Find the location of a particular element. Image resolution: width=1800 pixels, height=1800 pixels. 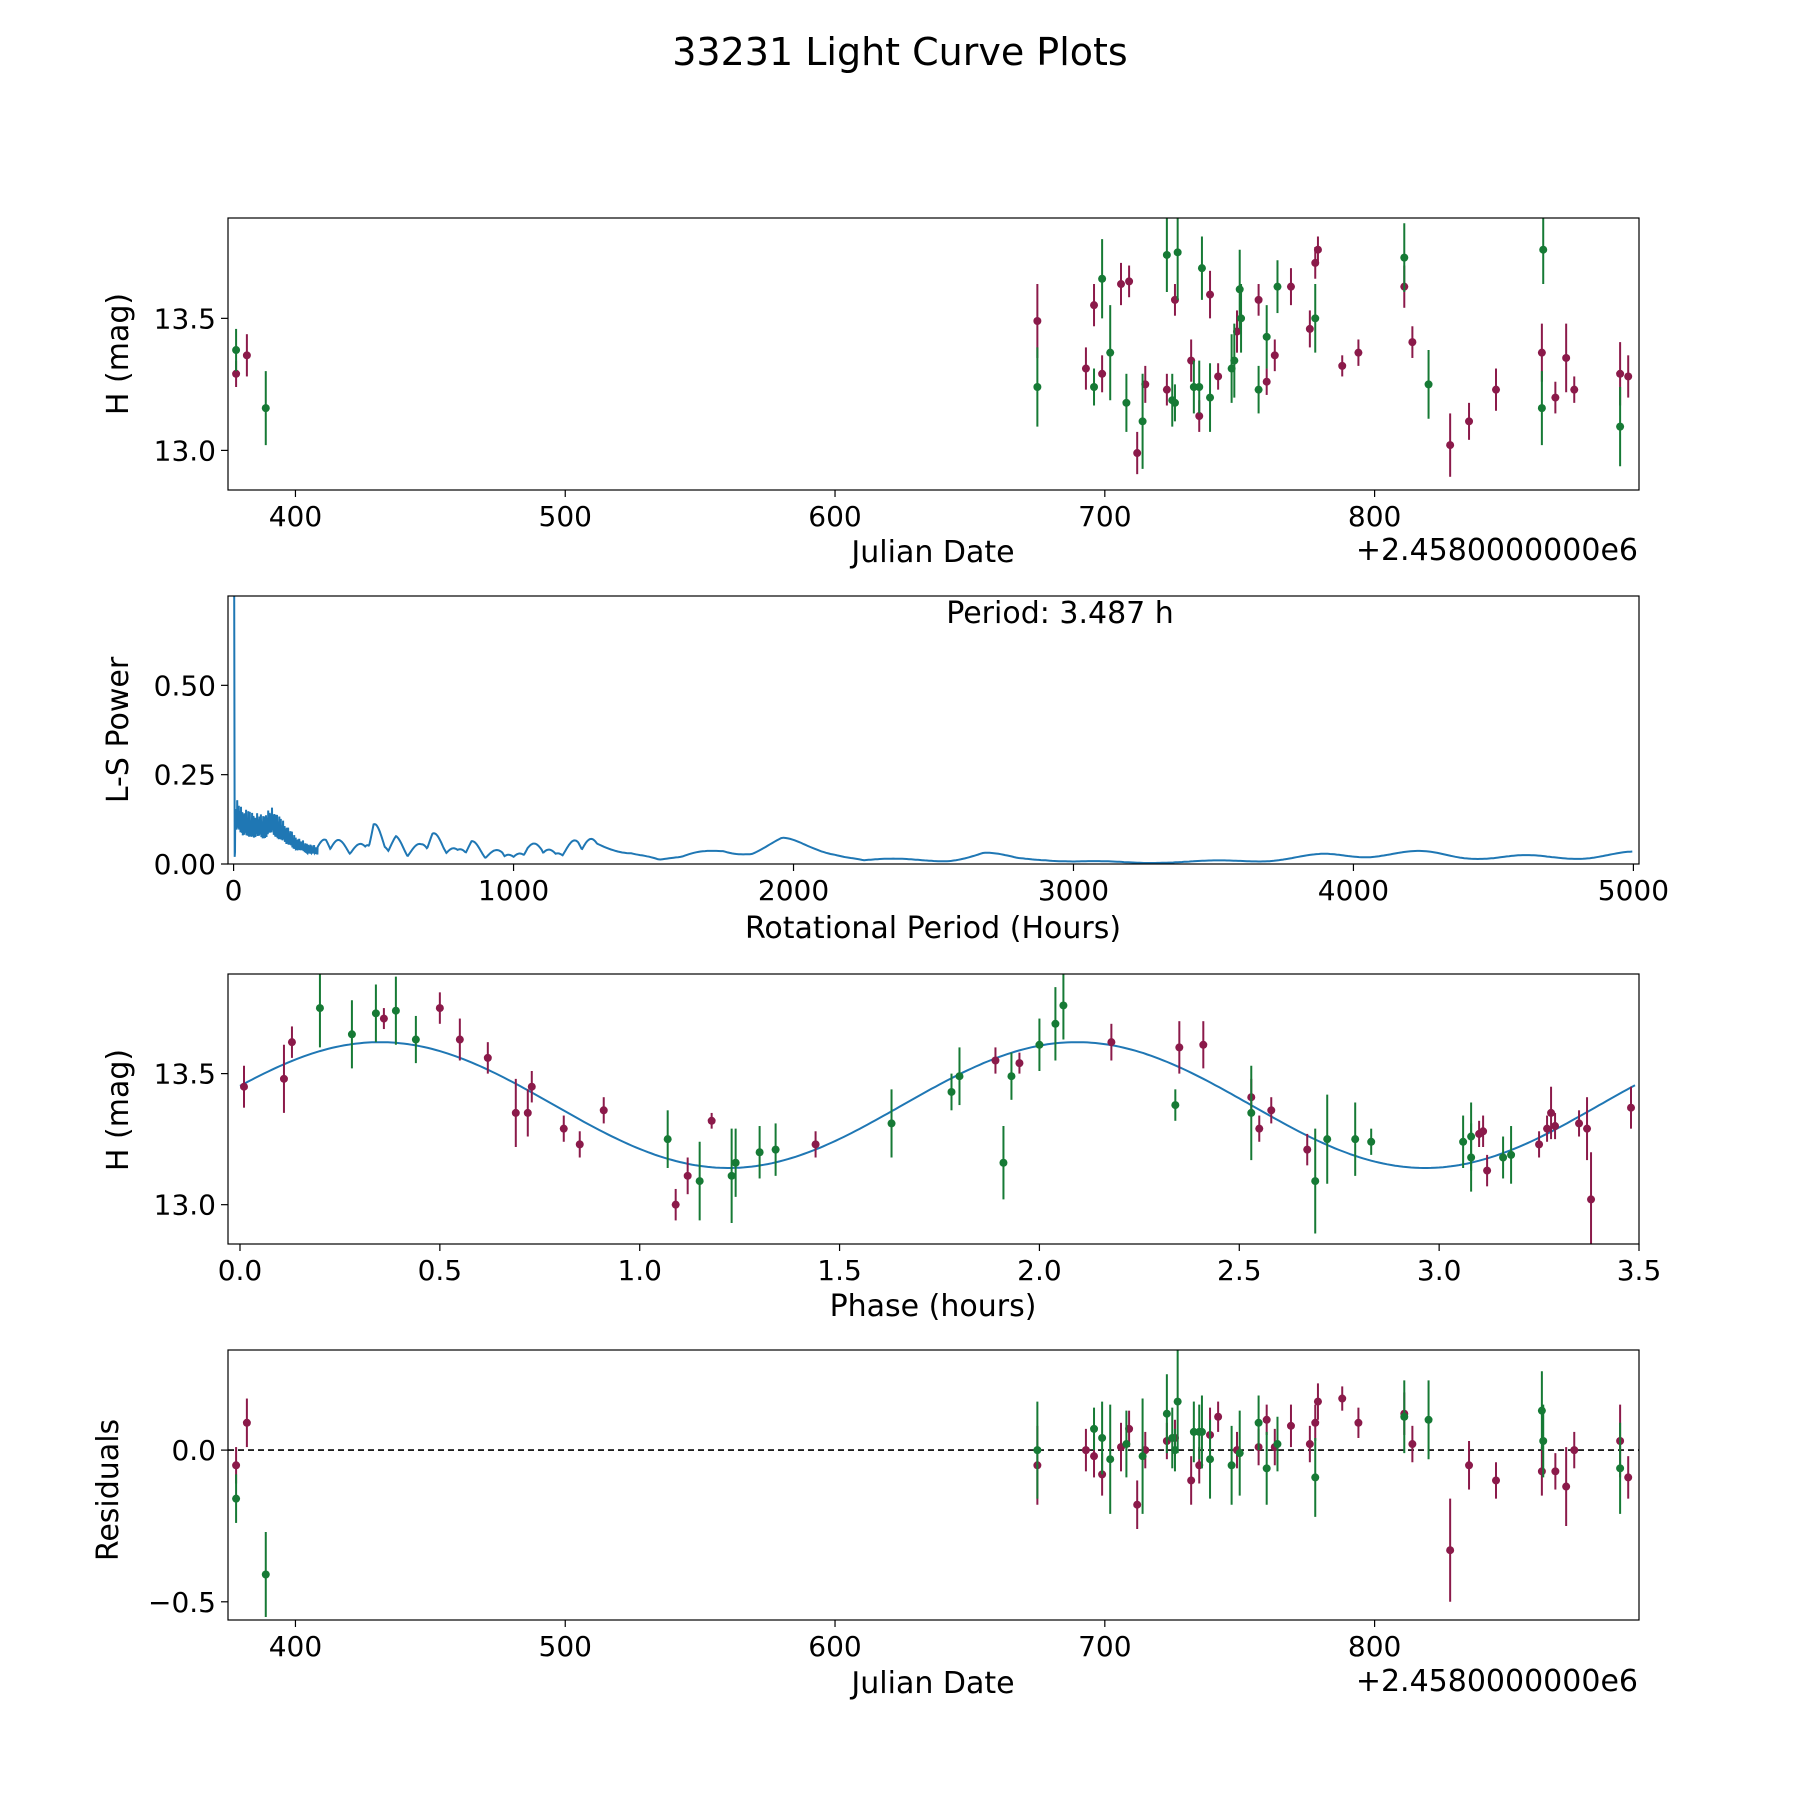

residuals-xtick-label: 700 is located at coordinates (1104, 1646).